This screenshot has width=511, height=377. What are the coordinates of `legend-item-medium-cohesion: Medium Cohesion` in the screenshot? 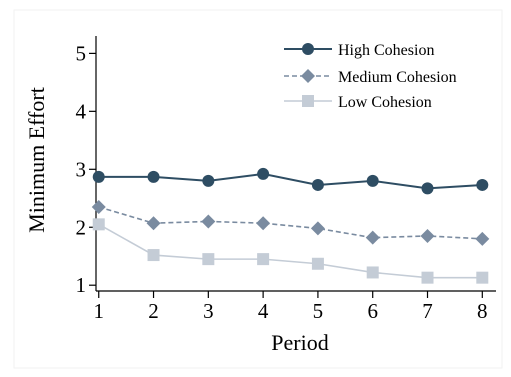 It's located at (370, 77).